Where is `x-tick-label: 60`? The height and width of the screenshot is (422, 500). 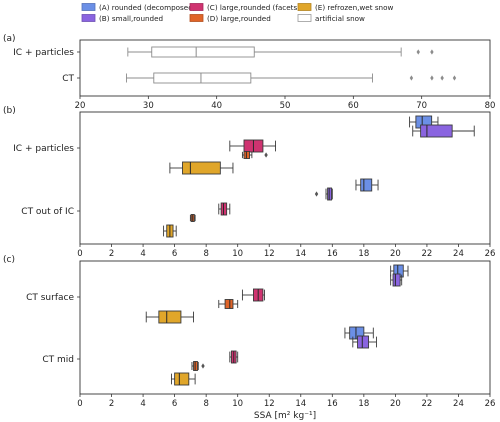
x-tick-label: 60 is located at coordinates (353, 106).